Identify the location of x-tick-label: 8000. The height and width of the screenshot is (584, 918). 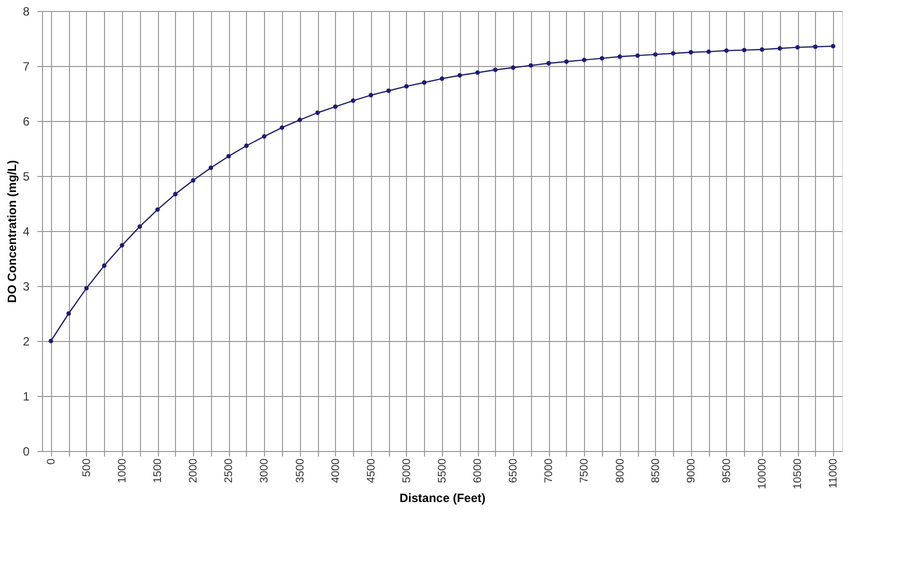
(620, 470).